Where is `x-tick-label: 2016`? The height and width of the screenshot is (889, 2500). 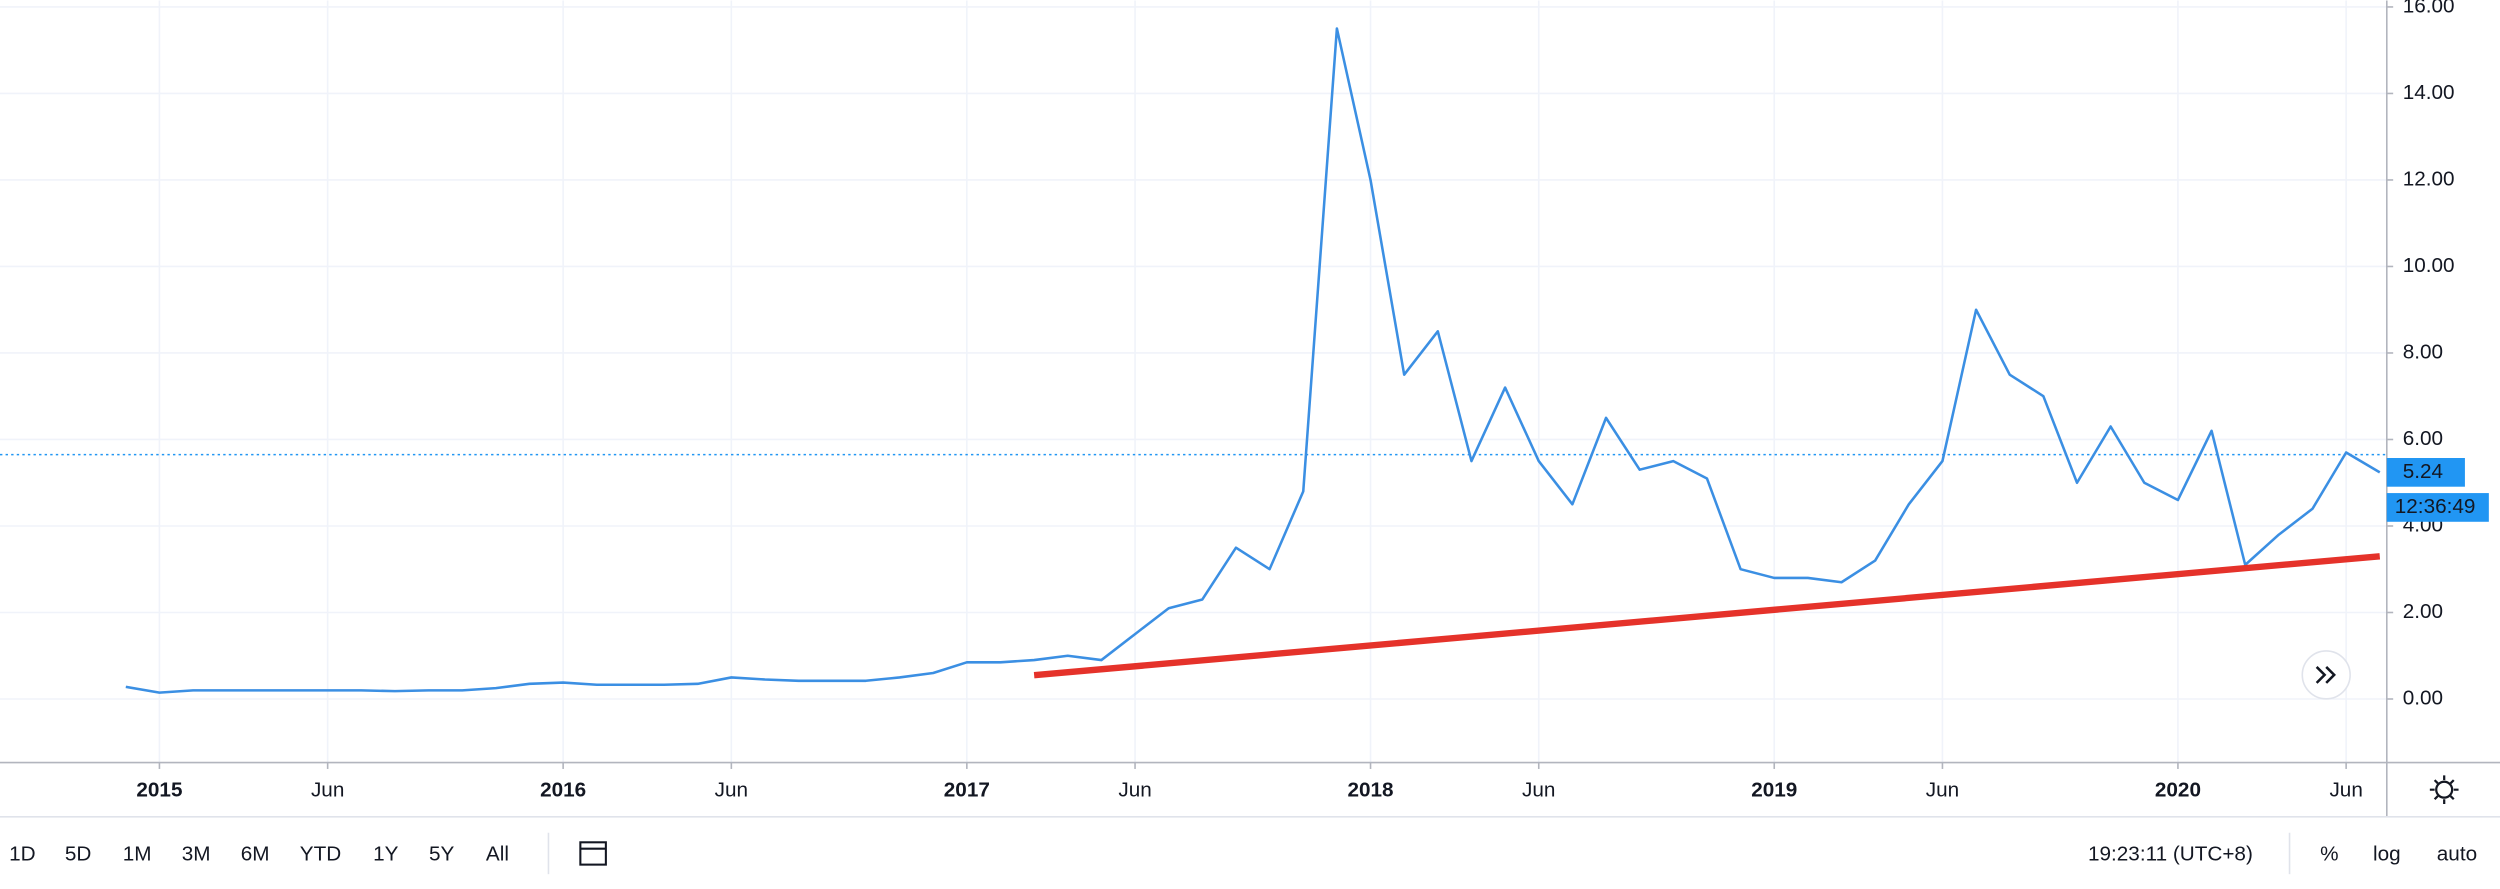 x-tick-label: 2016 is located at coordinates (563, 790).